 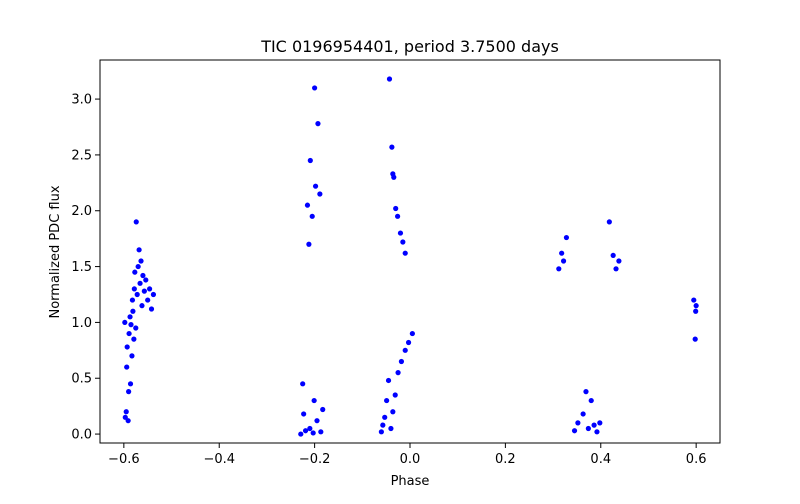 What do you see at coordinates (81, 155) in the screenshot?
I see `y-tick-label: 2.5` at bounding box center [81, 155].